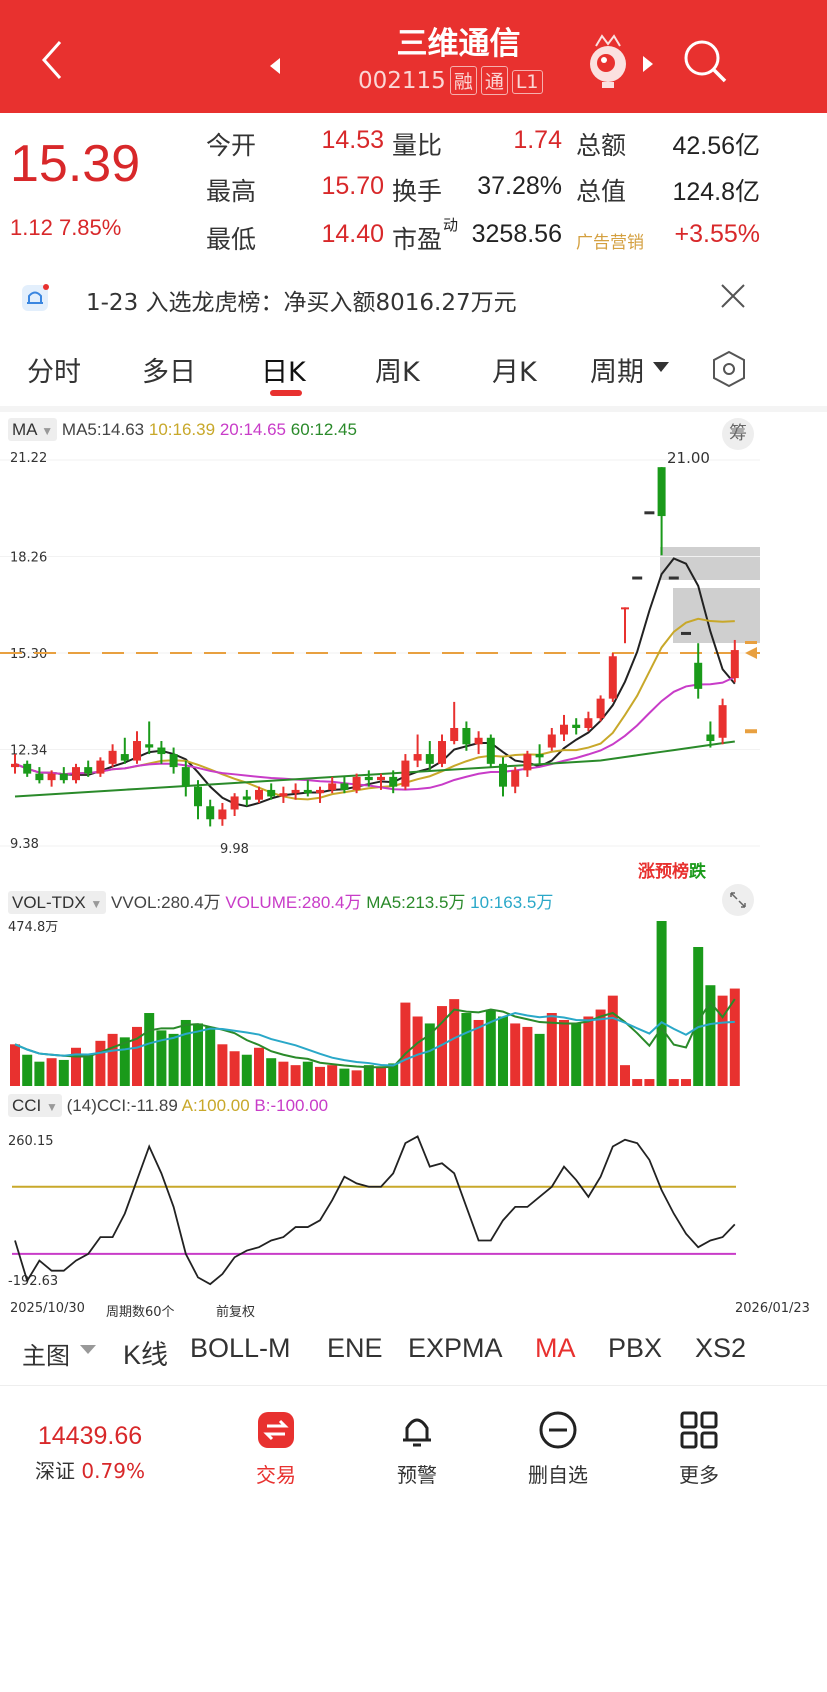 The height and width of the screenshot is (1692, 827). What do you see at coordinates (145, 1355) in the screenshot?
I see `indicator-kline: K线` at bounding box center [145, 1355].